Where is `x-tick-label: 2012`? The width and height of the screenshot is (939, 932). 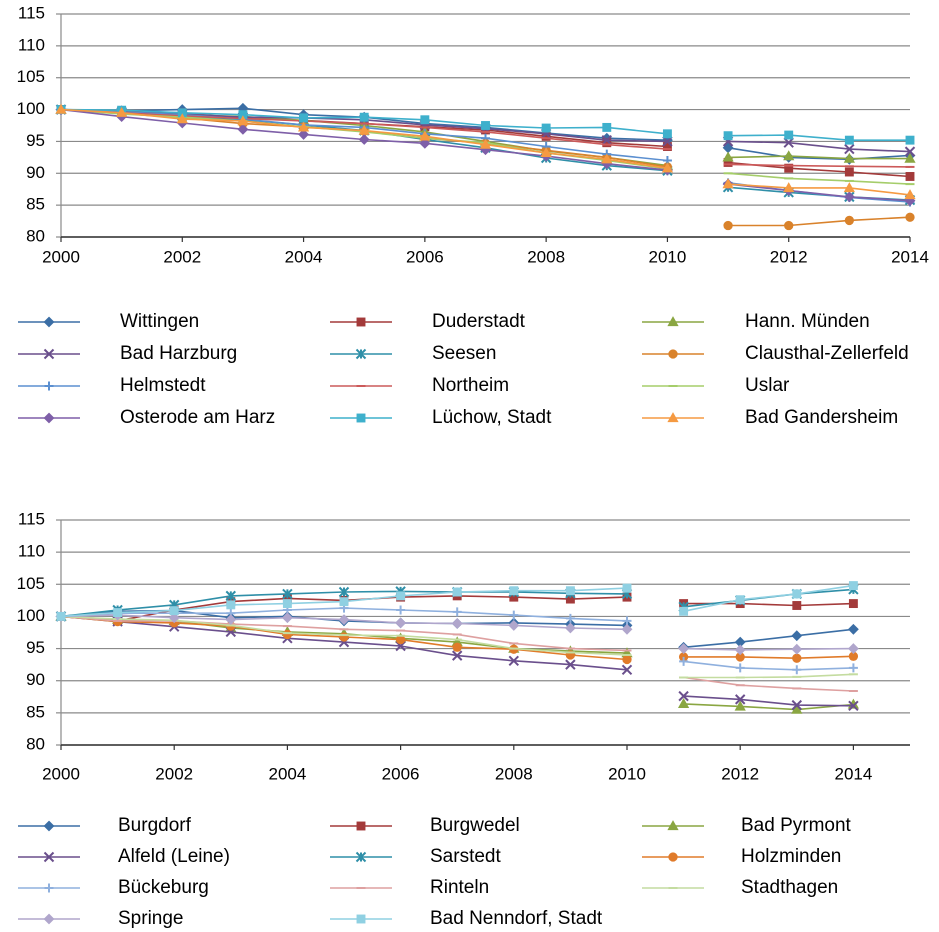 x-tick-label: 2012 is located at coordinates (740, 773).